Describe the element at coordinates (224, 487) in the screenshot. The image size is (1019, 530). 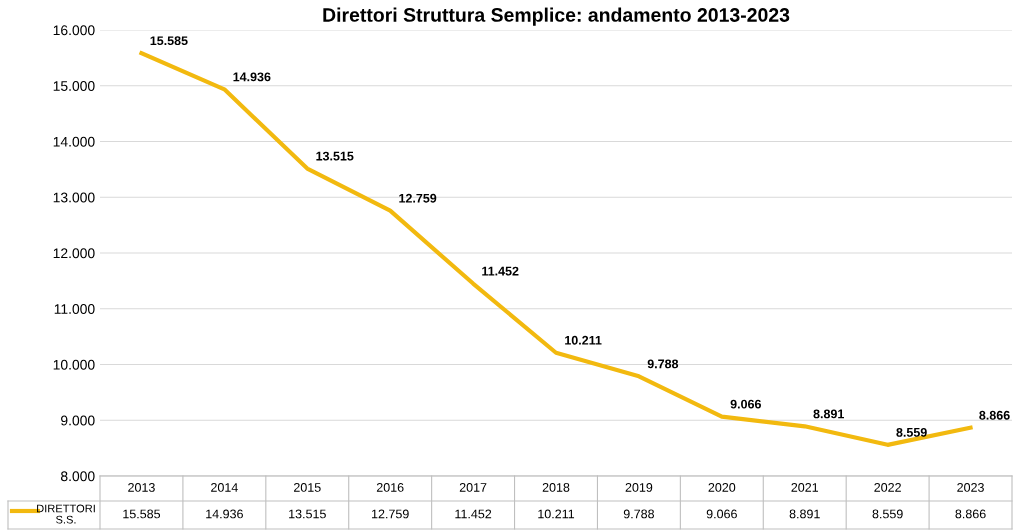
I see `x-tick-label: 2014` at that location.